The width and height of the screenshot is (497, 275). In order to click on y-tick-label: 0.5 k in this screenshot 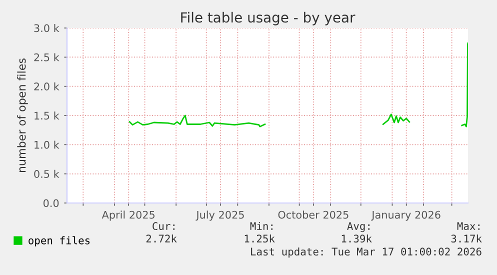, I will do `click(47, 174)`.